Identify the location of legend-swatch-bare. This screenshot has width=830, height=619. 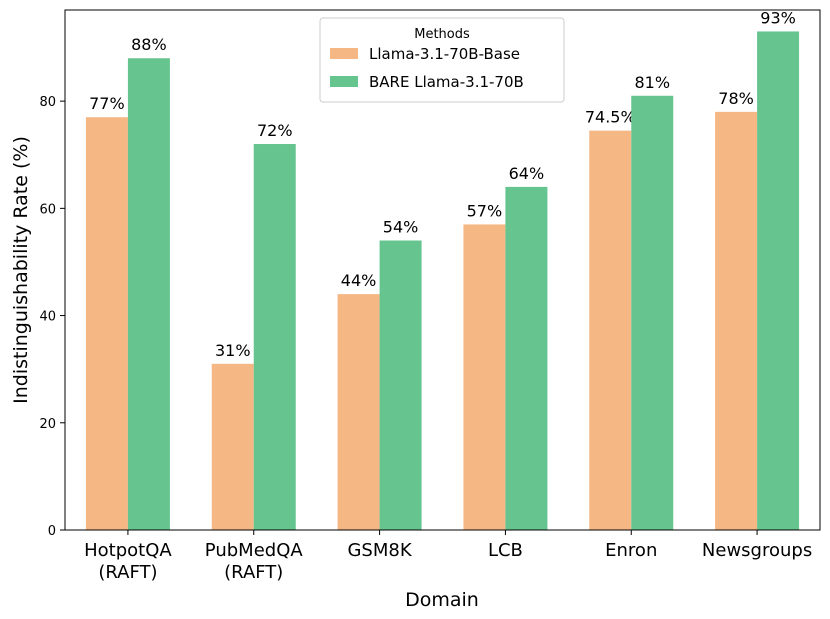
(344, 81).